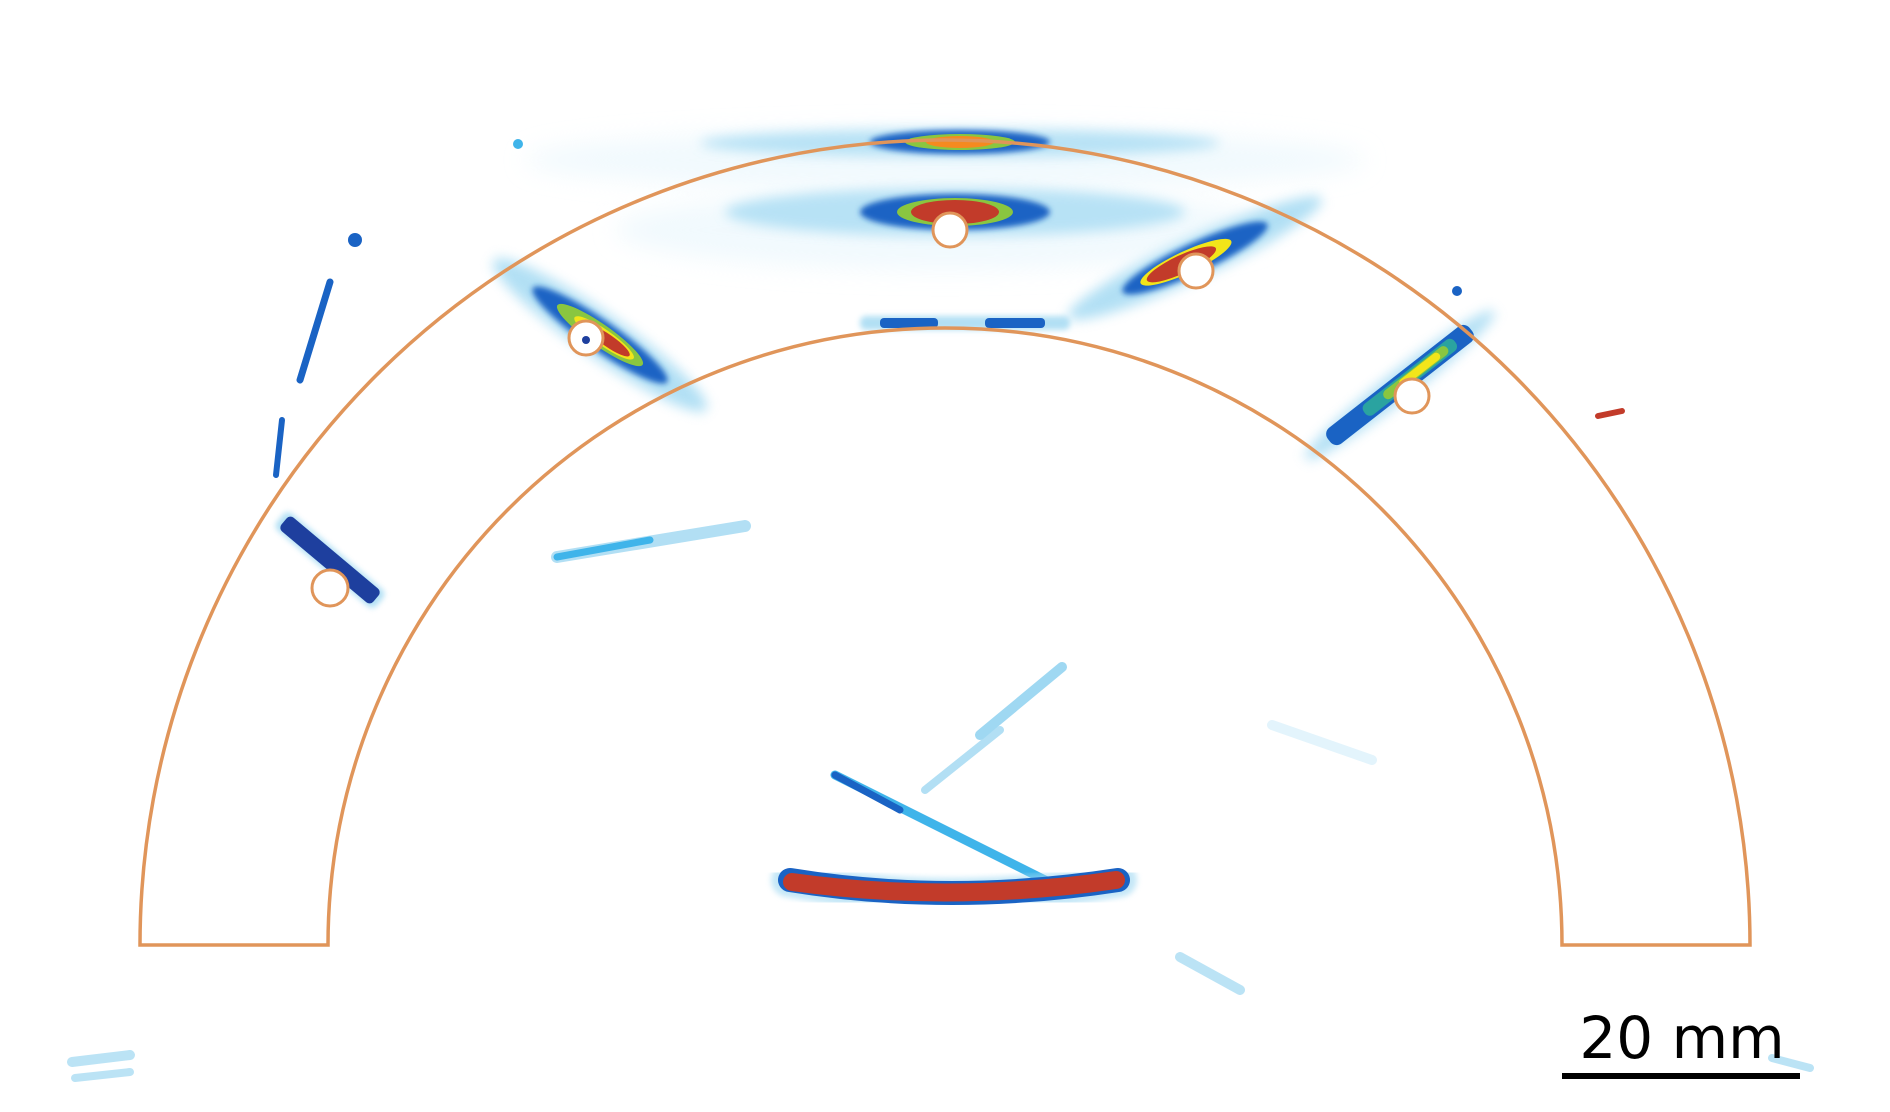 The width and height of the screenshot is (1890, 1112). I want to click on marker-dot, so click(586, 340).